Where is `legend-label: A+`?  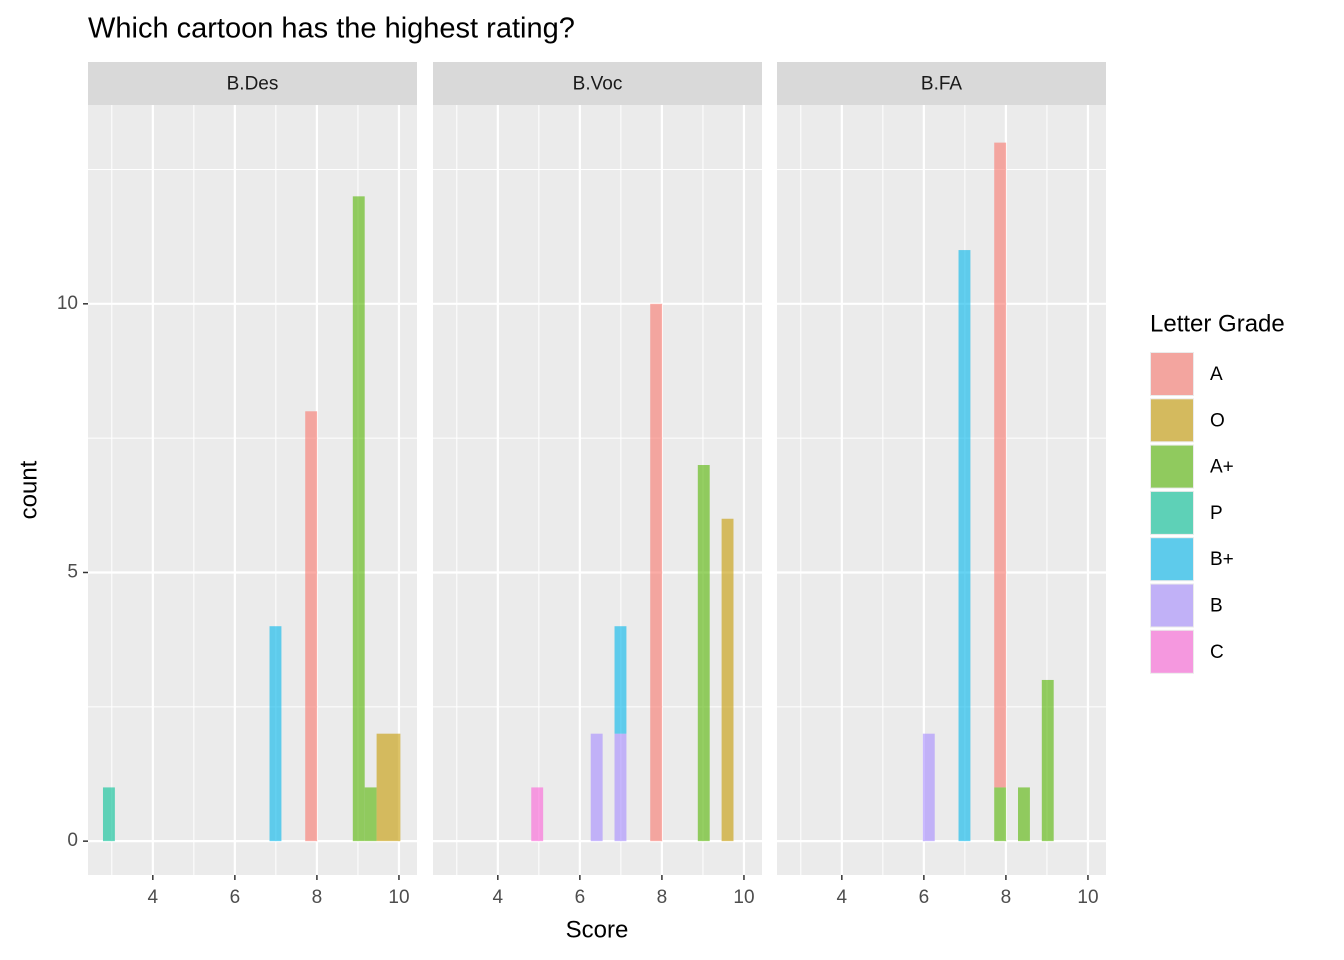
legend-label: A+ is located at coordinates (1222, 467).